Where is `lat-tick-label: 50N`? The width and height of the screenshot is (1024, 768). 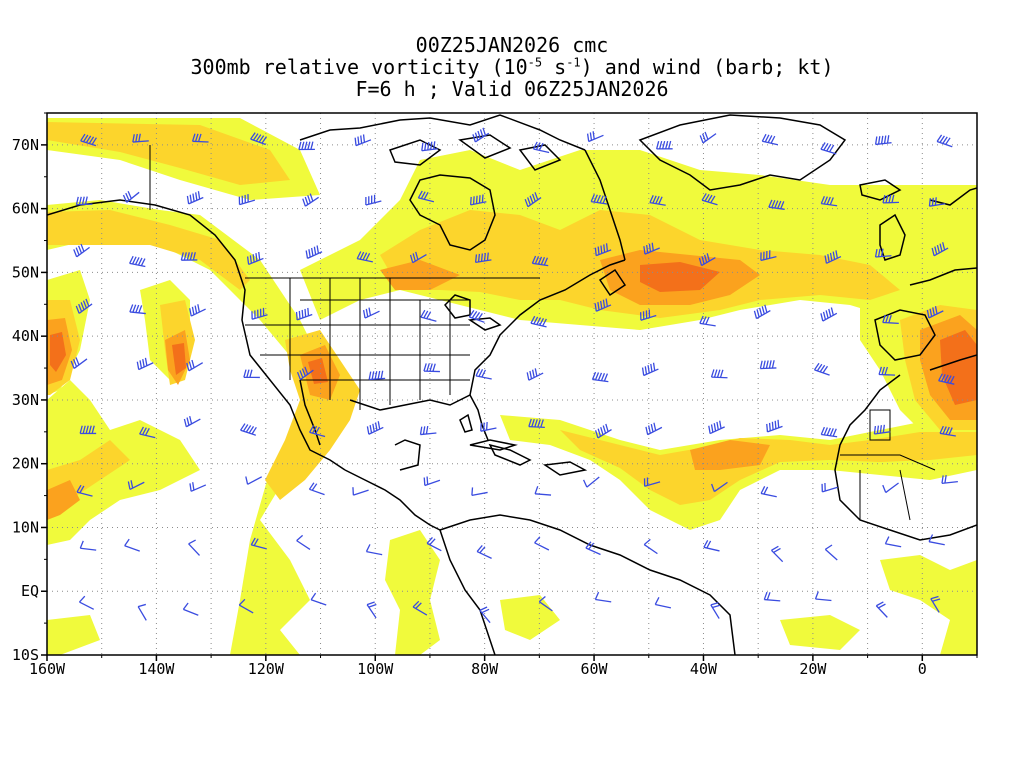
lat-tick-label: 50N is located at coordinates (25, 272).